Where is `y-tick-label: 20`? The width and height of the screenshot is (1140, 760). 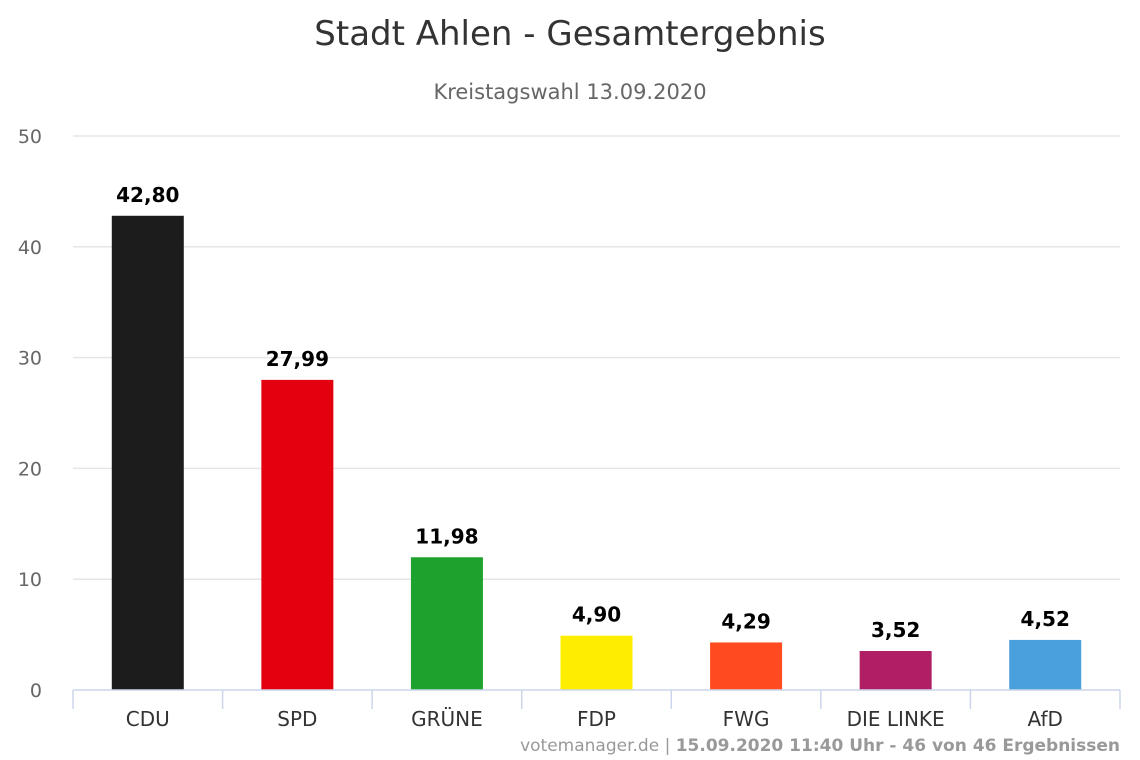
y-tick-label: 20 is located at coordinates (30, 469).